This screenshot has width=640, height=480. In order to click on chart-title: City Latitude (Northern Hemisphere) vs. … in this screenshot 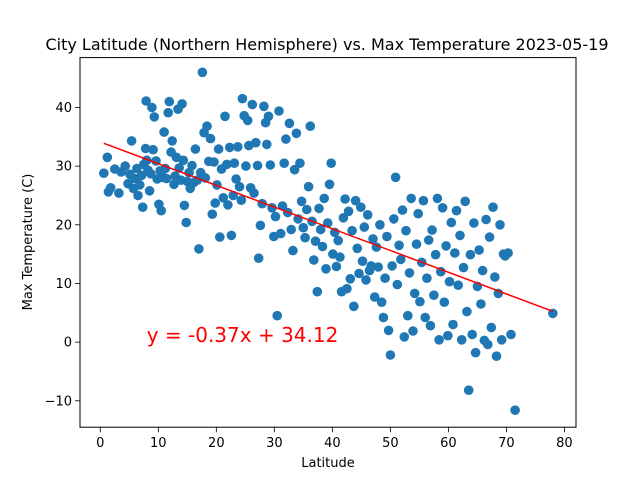, I will do `click(326, 44)`.